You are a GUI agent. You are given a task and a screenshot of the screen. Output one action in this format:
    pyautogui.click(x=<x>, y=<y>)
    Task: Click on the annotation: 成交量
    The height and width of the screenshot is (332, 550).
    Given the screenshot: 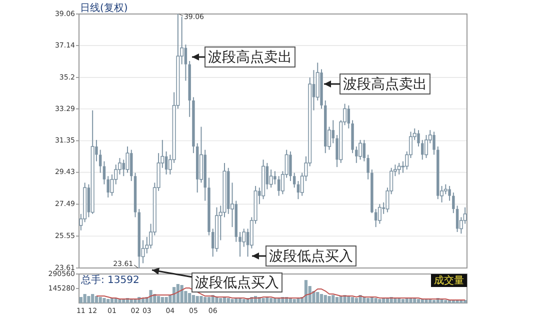 What is the action you would take?
    pyautogui.click(x=449, y=280)
    